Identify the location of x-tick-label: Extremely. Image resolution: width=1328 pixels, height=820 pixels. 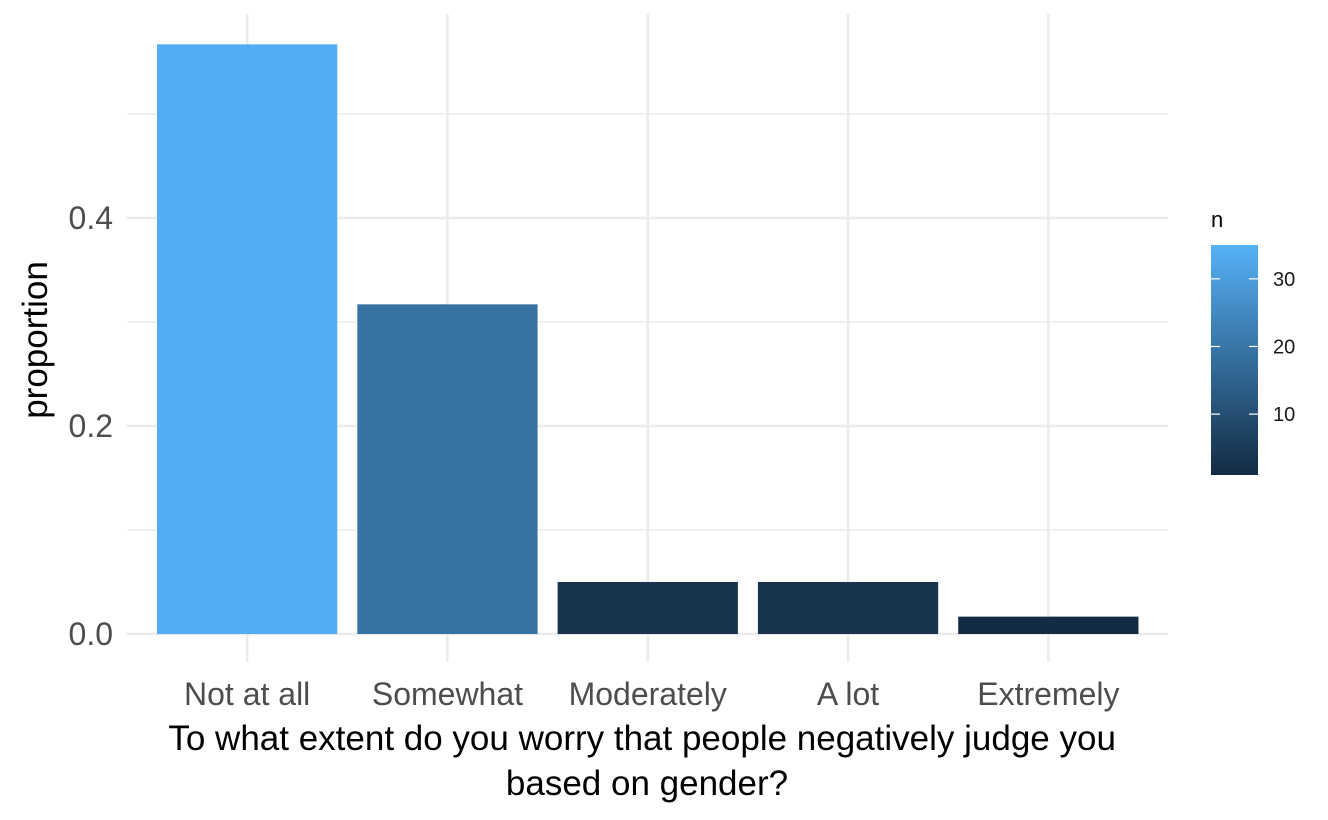
(1048, 694).